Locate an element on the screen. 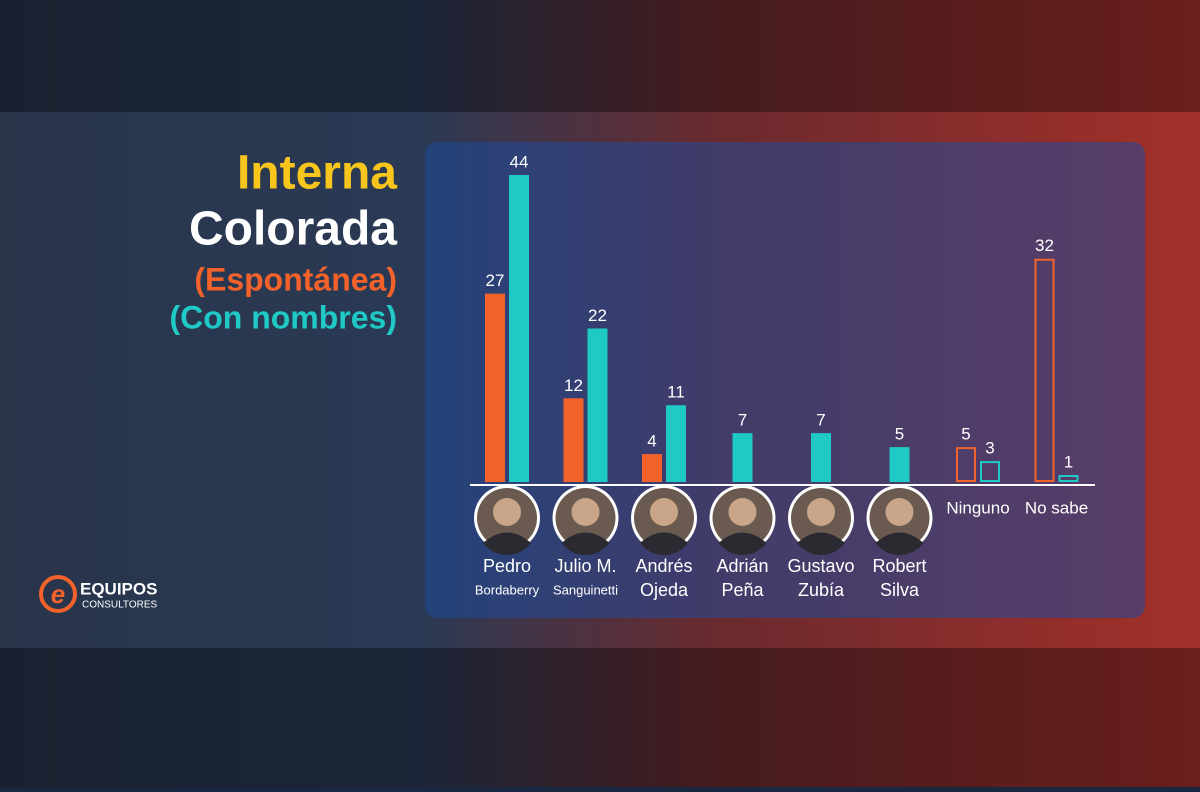 The image size is (1200, 792). value-label: 44 is located at coordinates (519, 161).